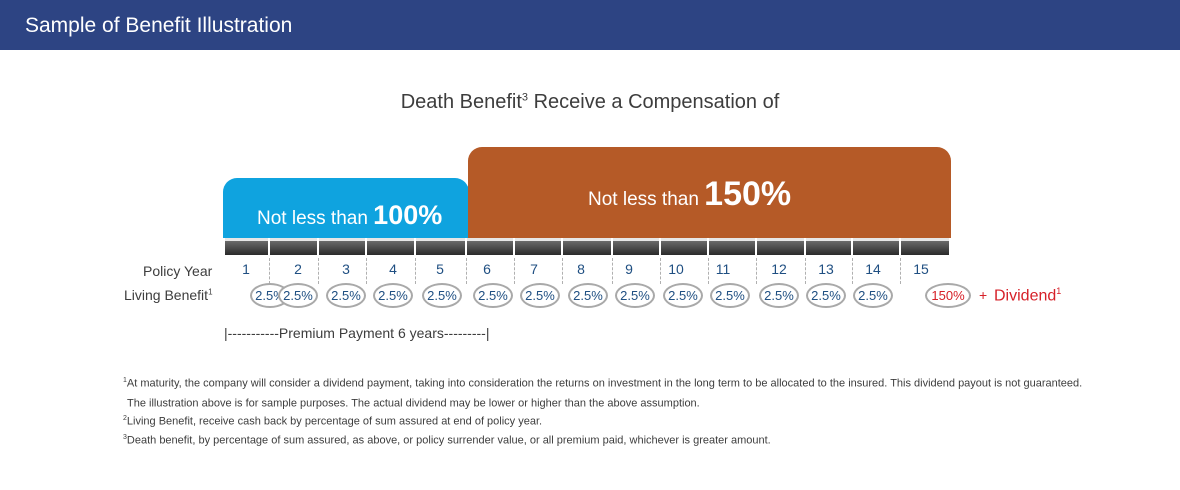 This screenshot has width=1180, height=490. What do you see at coordinates (246, 269) in the screenshot?
I see `policy-year: 1` at bounding box center [246, 269].